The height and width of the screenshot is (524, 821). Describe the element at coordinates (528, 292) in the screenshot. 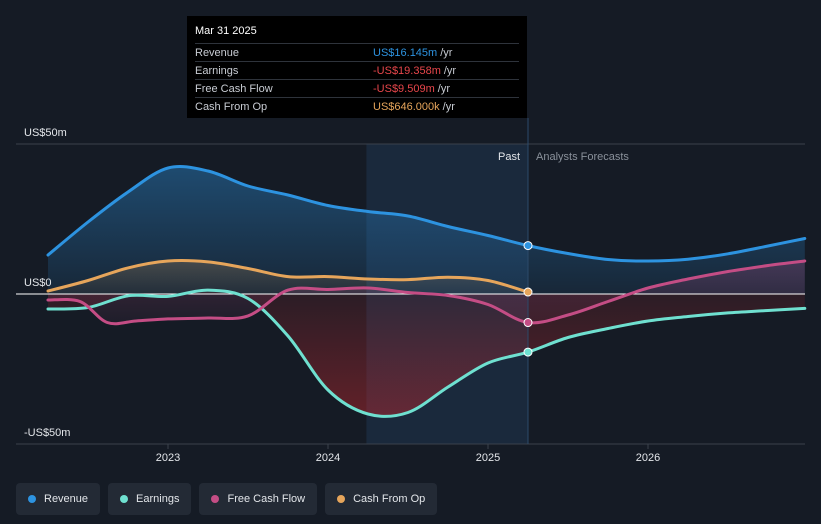

I see `cash-from-op-point` at that location.